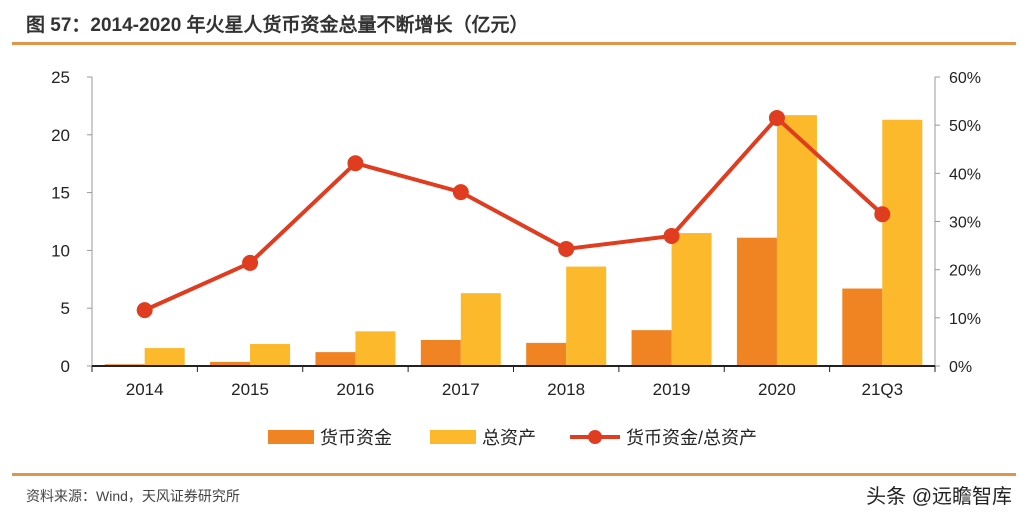 The image size is (1026, 518). Describe the element at coordinates (965, 319) in the screenshot. I see `right-tick-label: 10%` at that location.